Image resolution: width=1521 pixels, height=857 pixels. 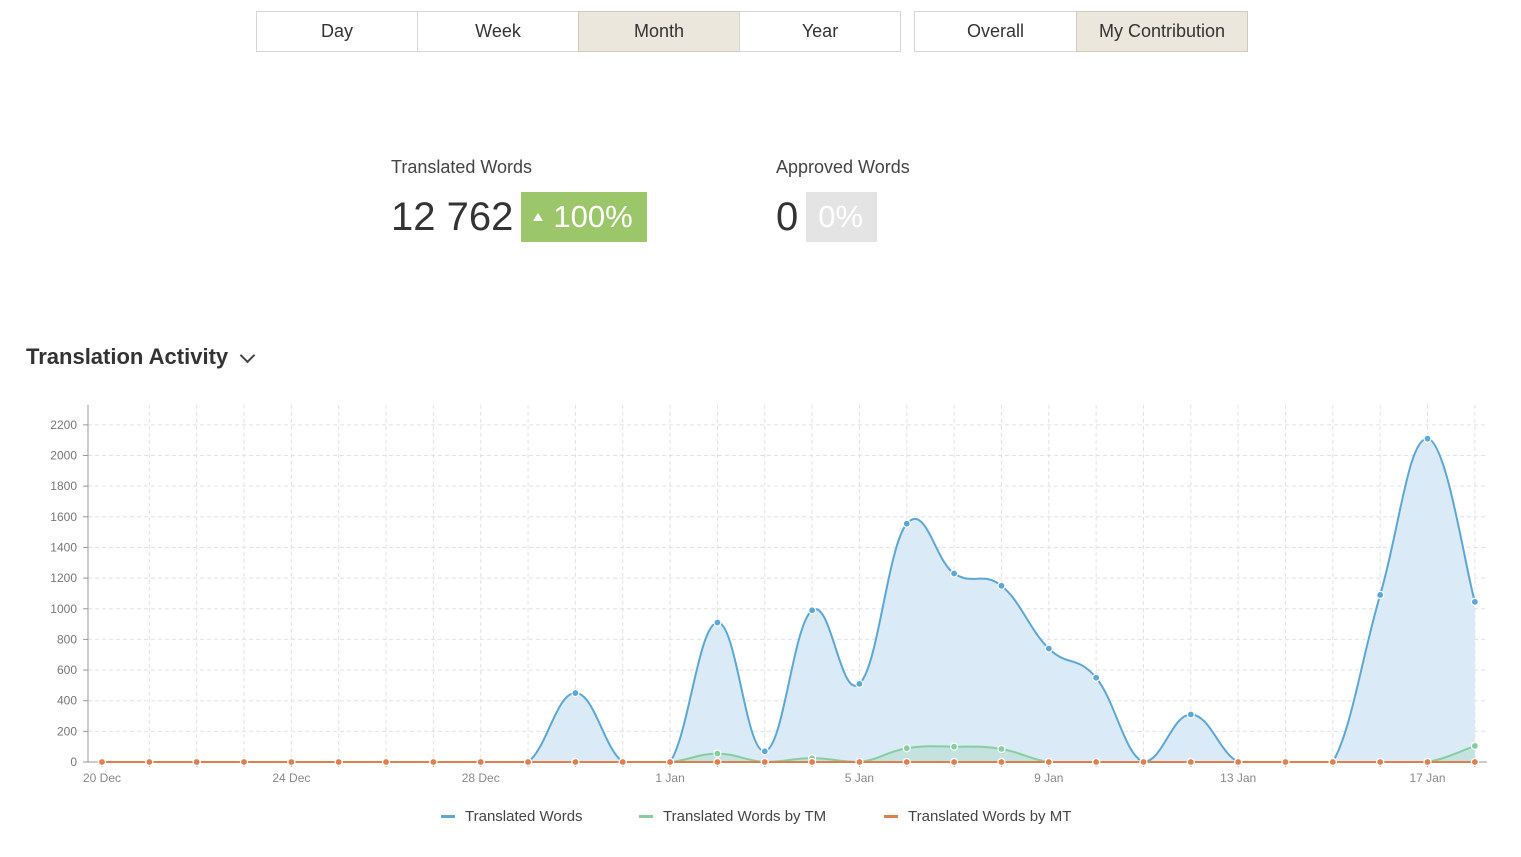 I want to click on translated-words-metric: Translated Words 12 762 100%, so click(x=519, y=199).